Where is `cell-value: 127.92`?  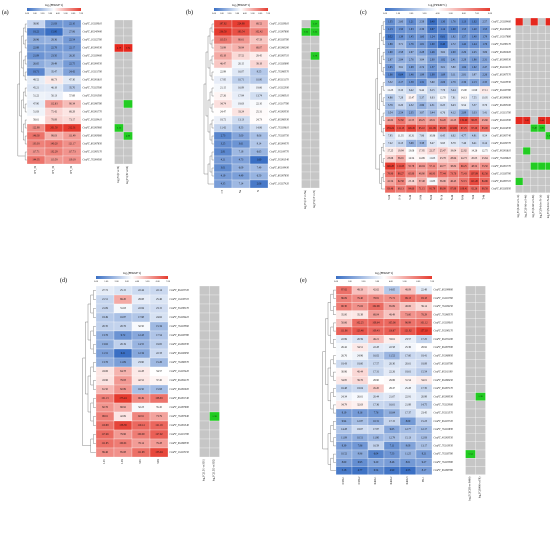 cell-value: 127.92 is located at coordinates (159, 434).